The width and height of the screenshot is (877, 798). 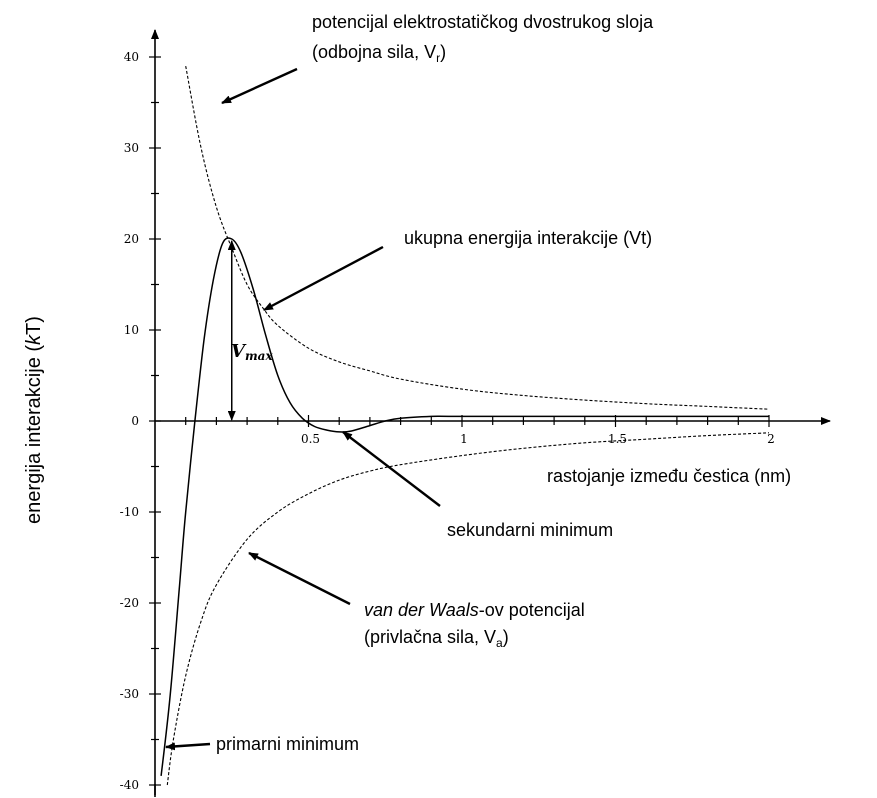 What do you see at coordinates (421, 610) in the screenshot?
I see `attractive-label-italic: van der Waals` at bounding box center [421, 610].